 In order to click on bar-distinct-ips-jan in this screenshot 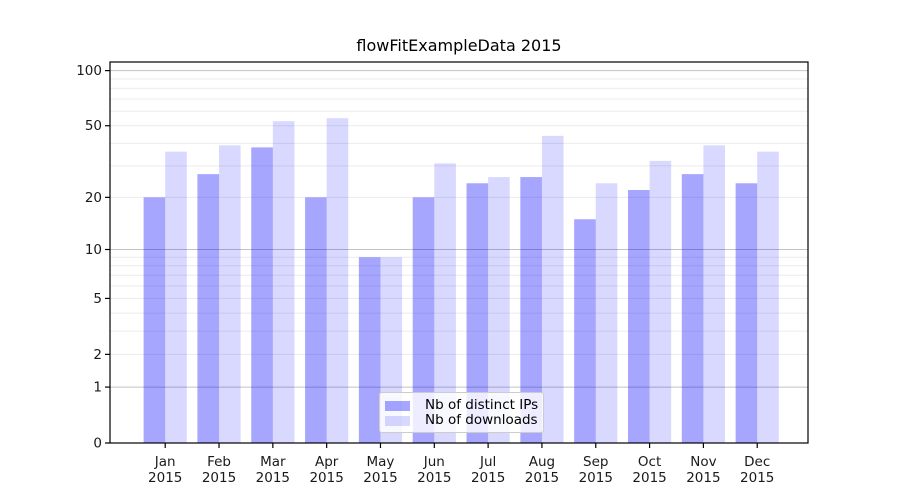, I will do `click(154, 320)`.